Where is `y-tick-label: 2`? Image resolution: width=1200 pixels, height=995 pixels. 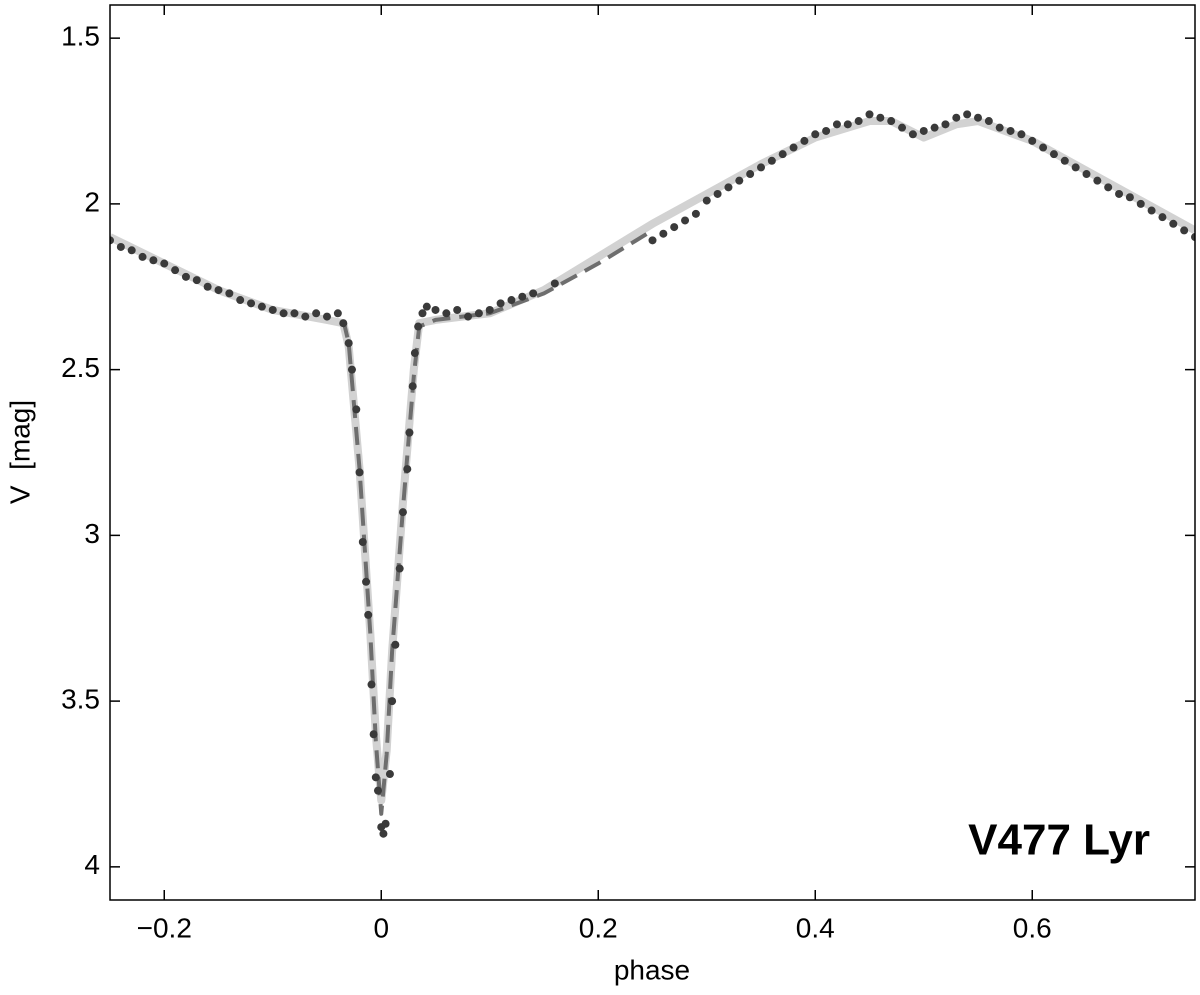
y-tick-label: 2 is located at coordinates (92, 201).